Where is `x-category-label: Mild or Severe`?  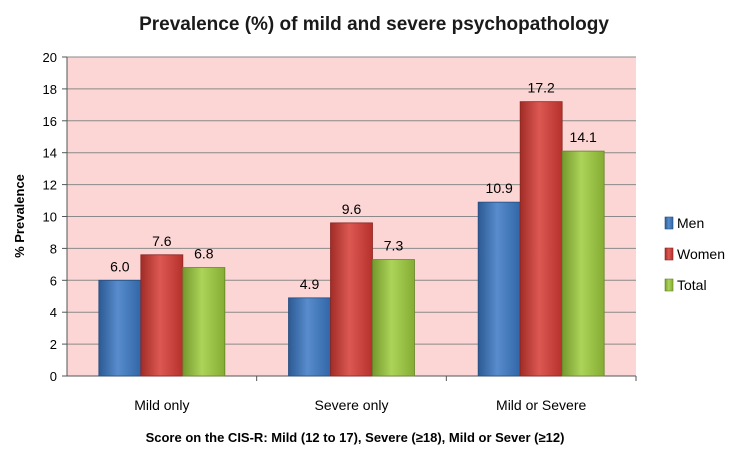 x-category-label: Mild or Severe is located at coordinates (541, 405).